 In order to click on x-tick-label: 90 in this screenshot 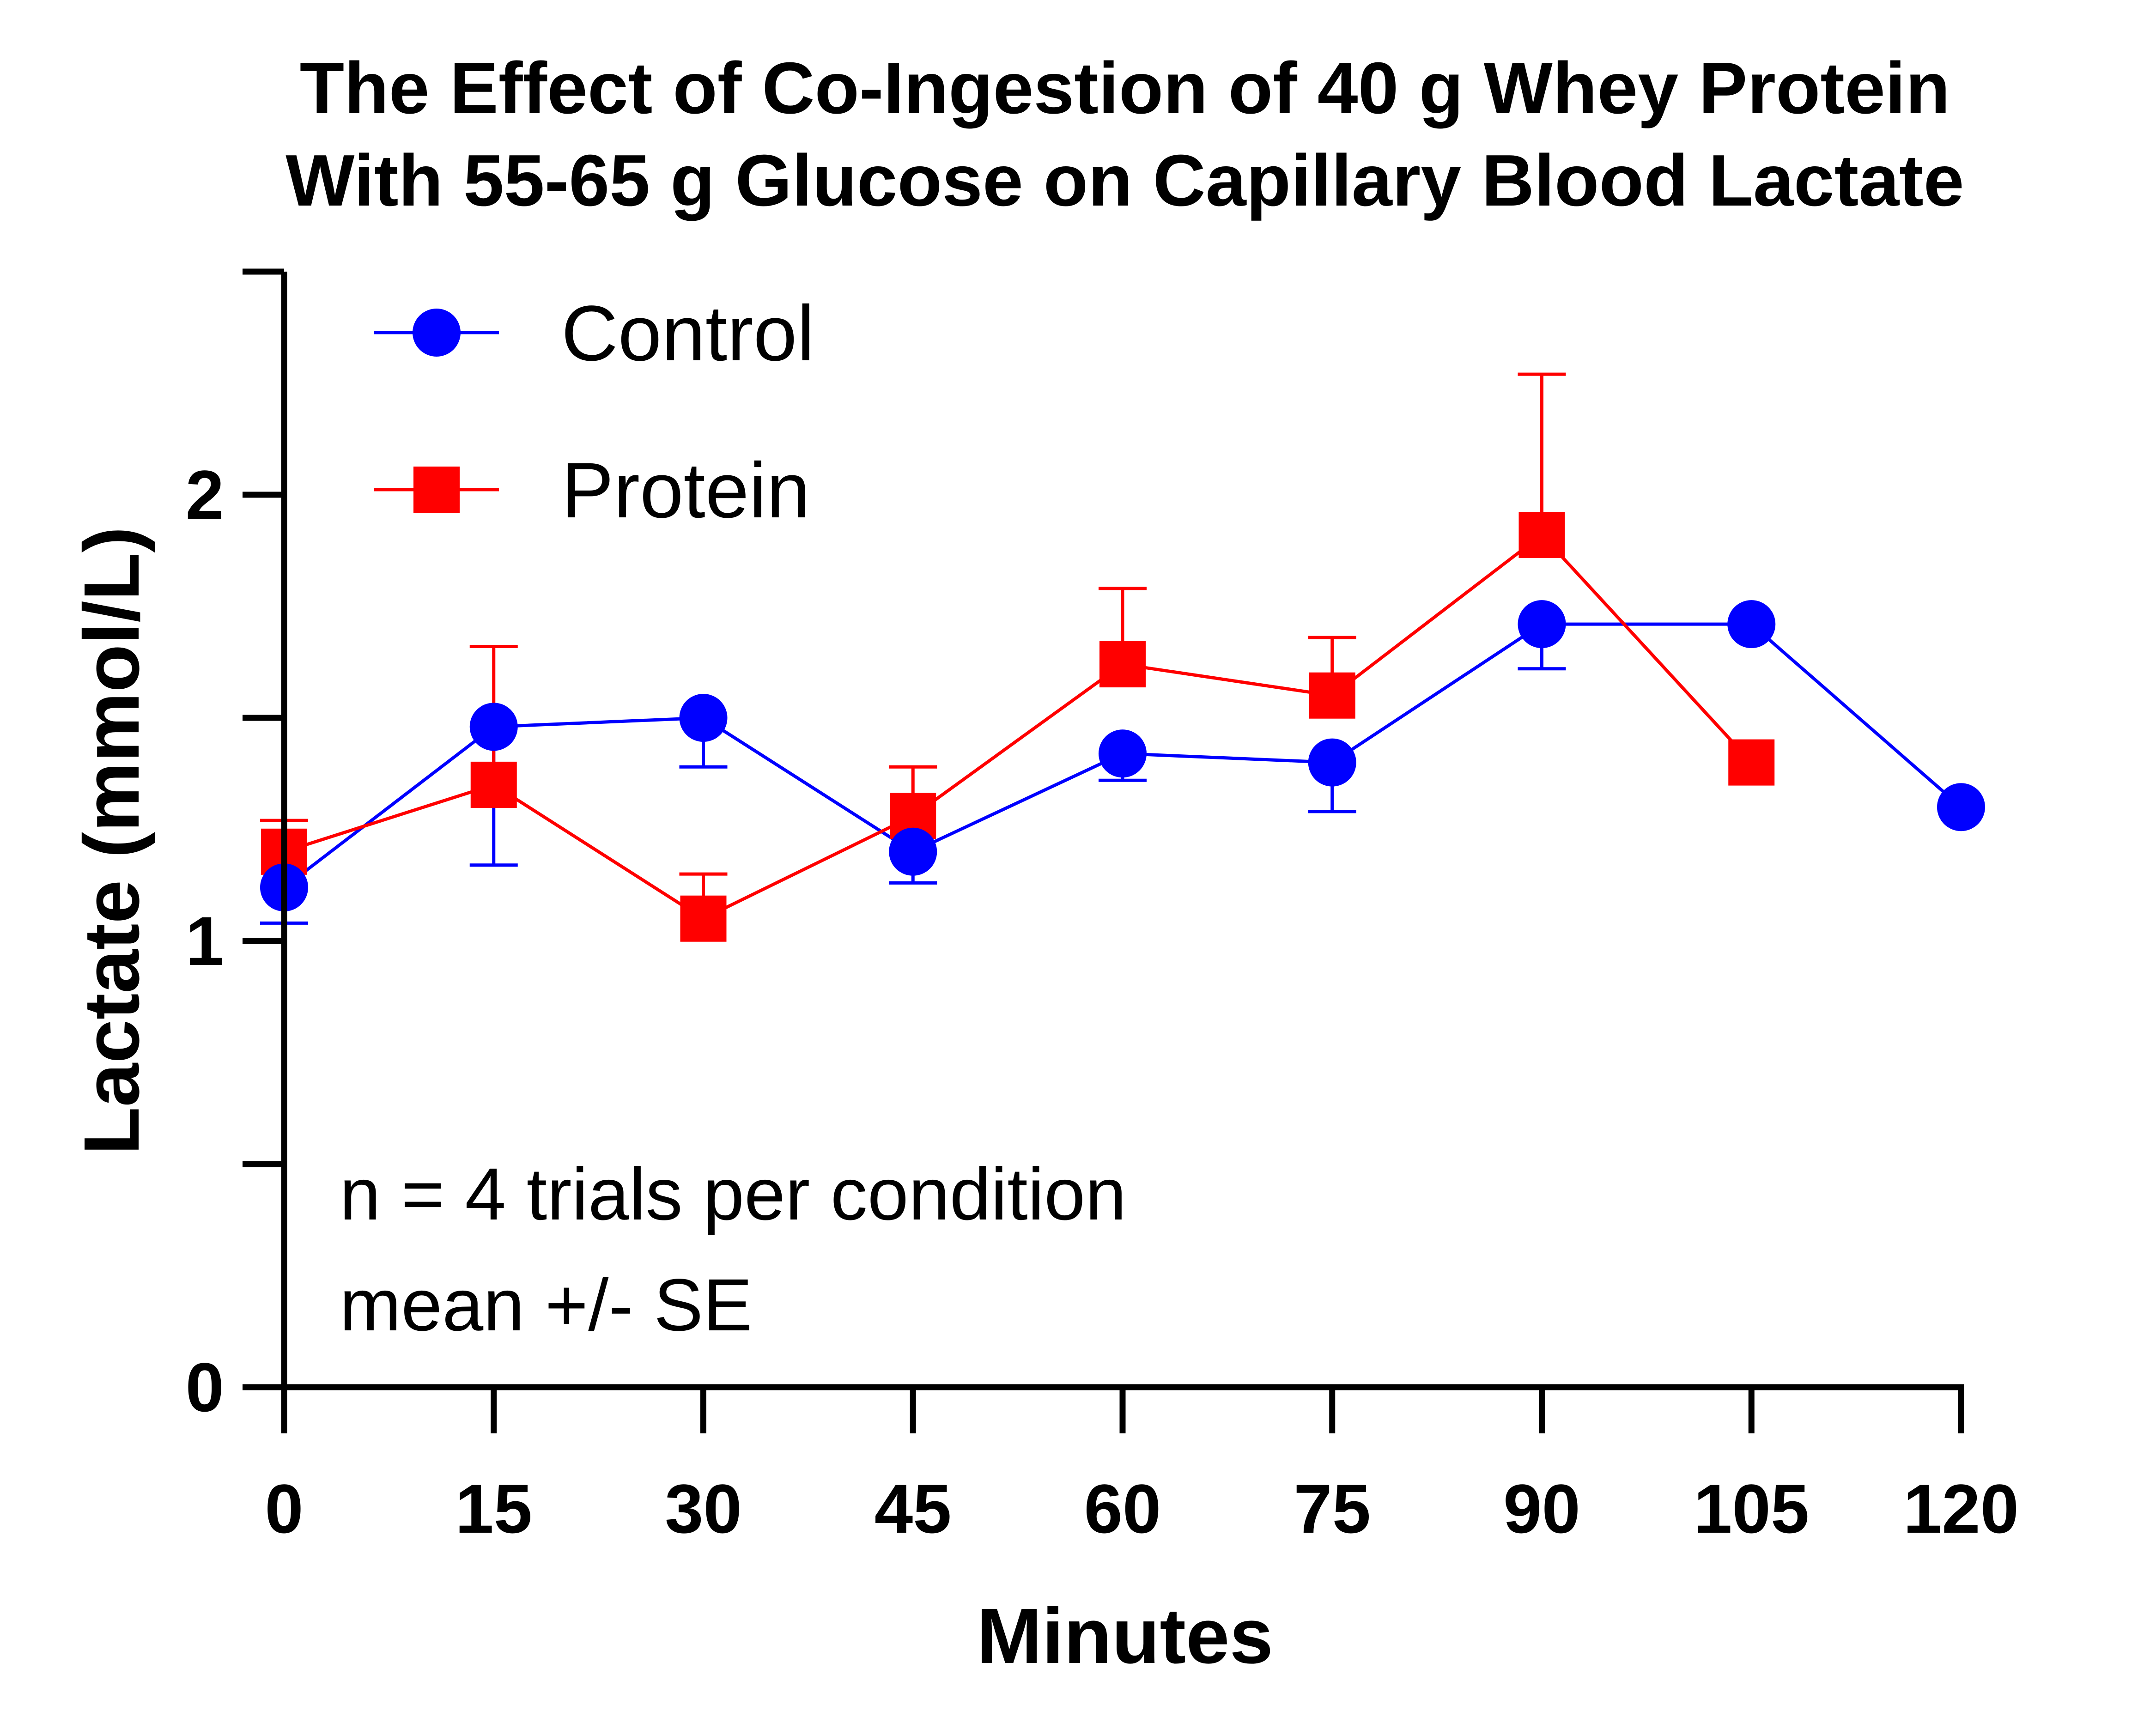, I will do `click(1542, 1508)`.